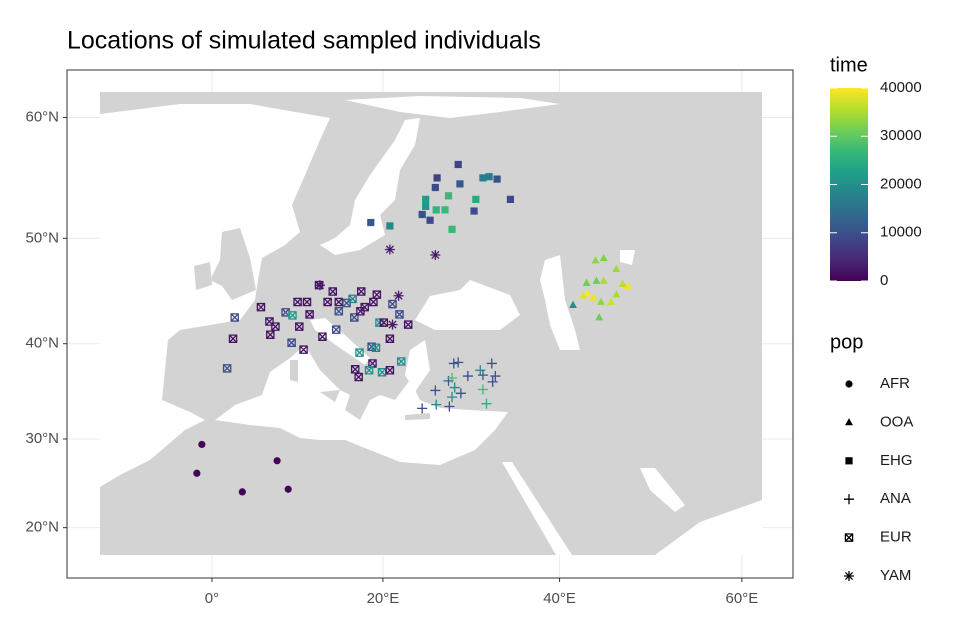 The image size is (960, 640). I want to click on sicily, so click(330, 396).